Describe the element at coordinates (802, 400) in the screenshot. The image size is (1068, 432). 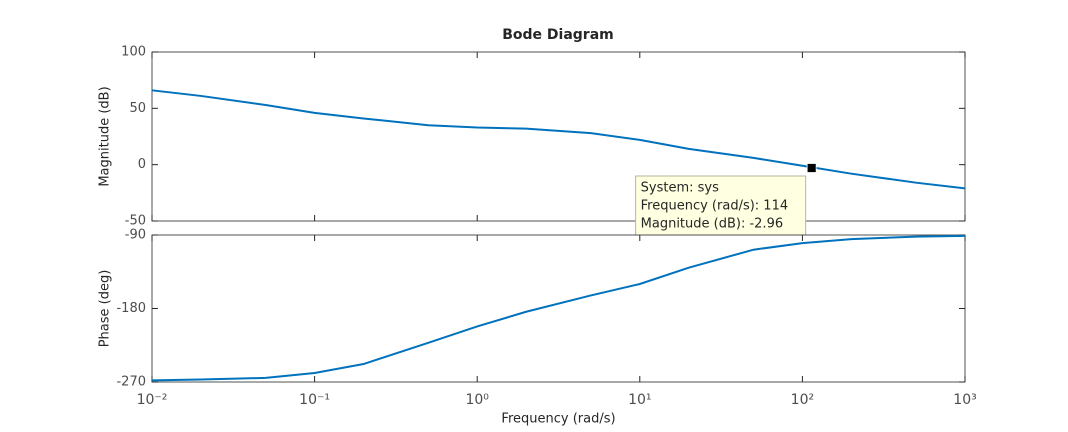
I see `x-tick-label: 10²` at that location.